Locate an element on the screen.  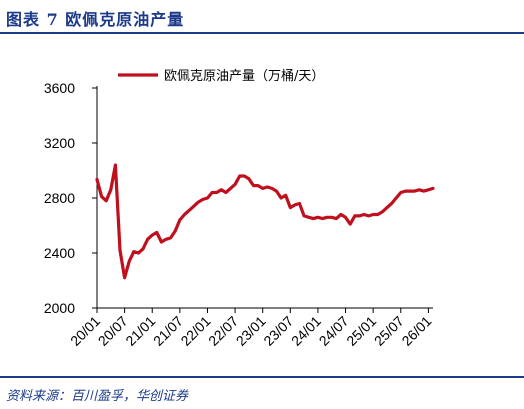
source-note: 资料来源：百川盈孚，华创证券 is located at coordinates (97, 396).